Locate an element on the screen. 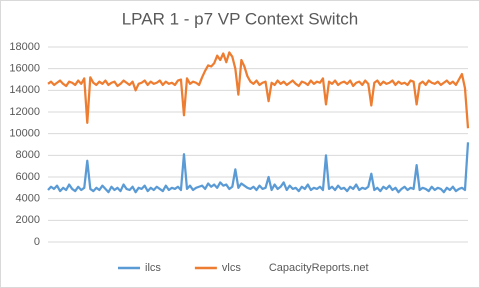 Image resolution: width=480 pixels, height=288 pixels. annotation: CapacityReports.net is located at coordinates (319, 268).